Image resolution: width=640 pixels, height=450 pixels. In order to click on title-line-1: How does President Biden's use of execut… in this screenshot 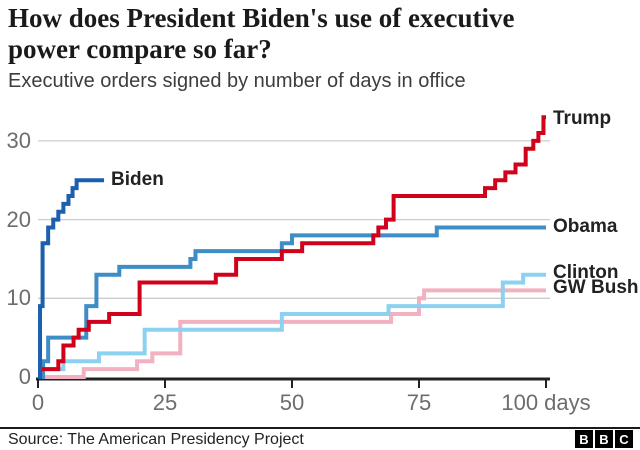, I will do `click(261, 18)`.